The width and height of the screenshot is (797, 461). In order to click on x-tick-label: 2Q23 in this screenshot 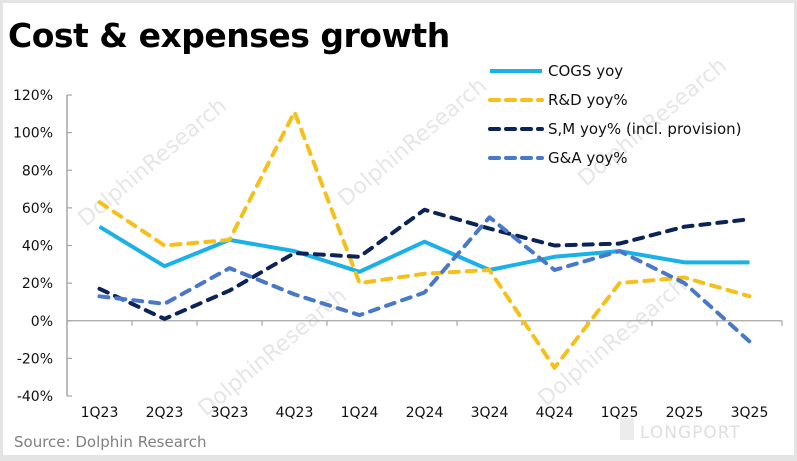, I will do `click(165, 413)`.